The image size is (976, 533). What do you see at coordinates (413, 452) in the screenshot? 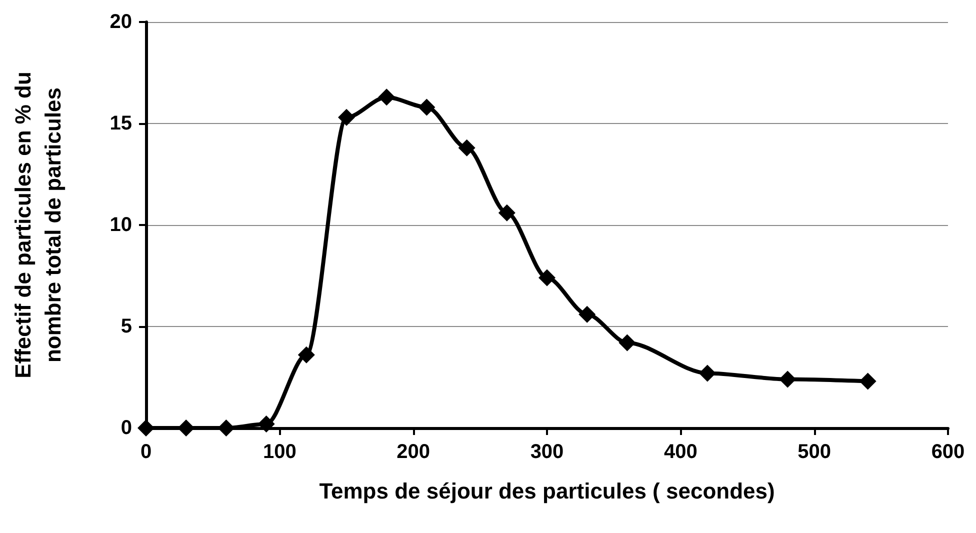
I see `x-tick-label: 200` at bounding box center [413, 452].